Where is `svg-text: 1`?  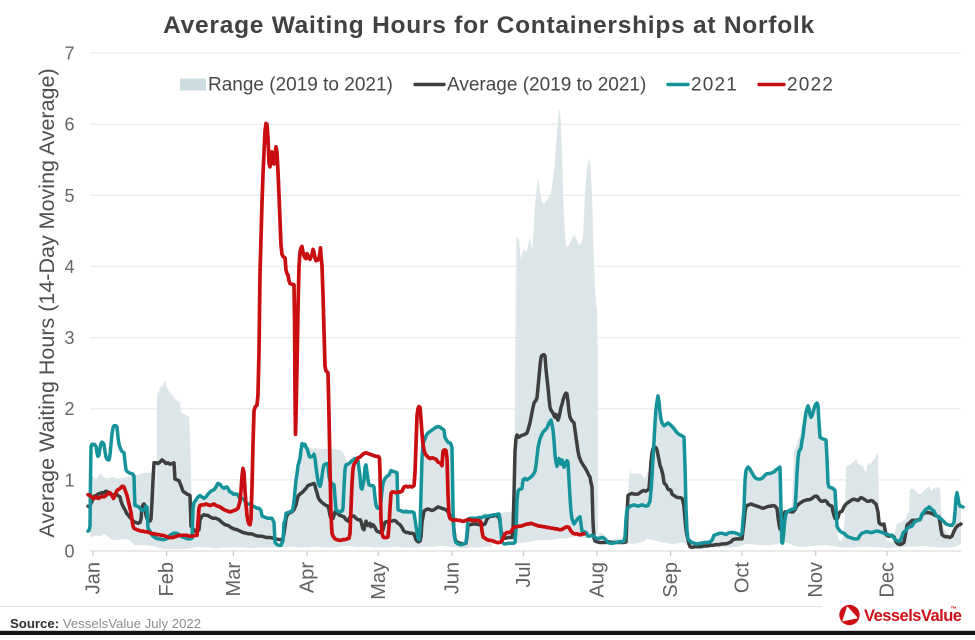
svg-text: 1 is located at coordinates (69, 480).